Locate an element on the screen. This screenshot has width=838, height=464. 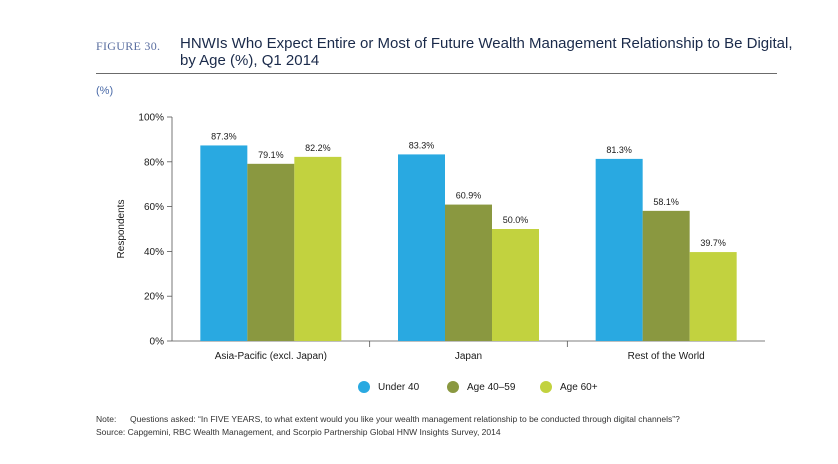
figure-number: FIGURE 30. is located at coordinates (128, 46).